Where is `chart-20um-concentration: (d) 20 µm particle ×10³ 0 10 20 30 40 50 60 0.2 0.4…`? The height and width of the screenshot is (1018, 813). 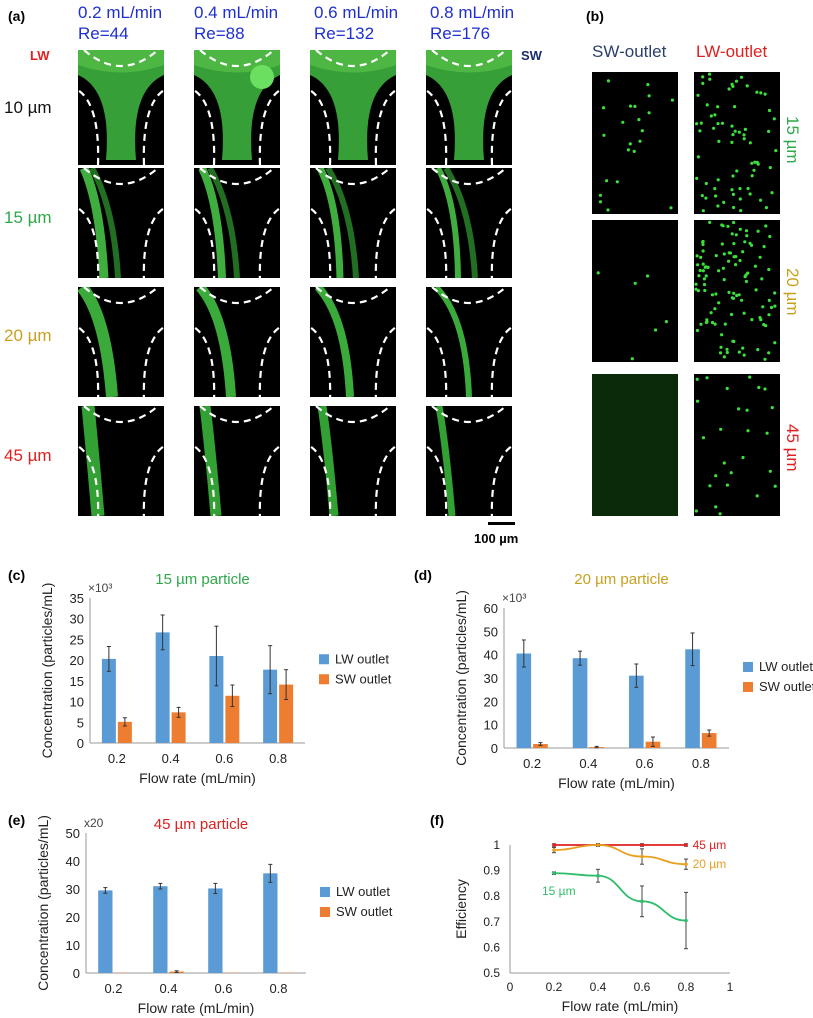 chart-20um-concentration: (d) 20 µm particle ×10³ 0 10 20 30 40 50 60 0.2 0.4… is located at coordinates (613, 679).